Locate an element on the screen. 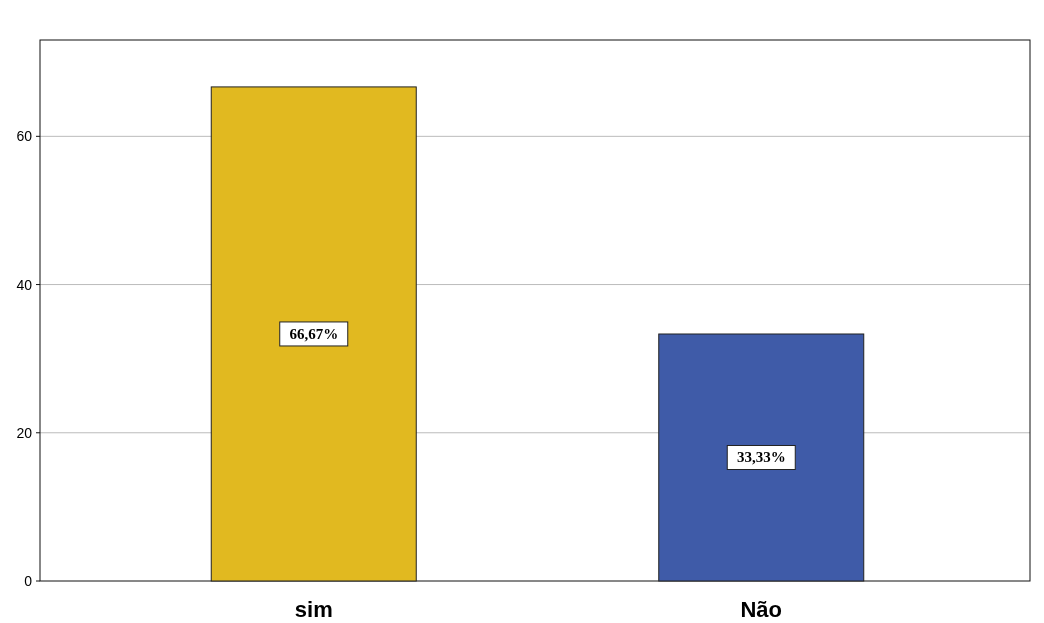 Image resolution: width=1044 pixels, height=623 pixels. data-label: 33,33% is located at coordinates (761, 457).